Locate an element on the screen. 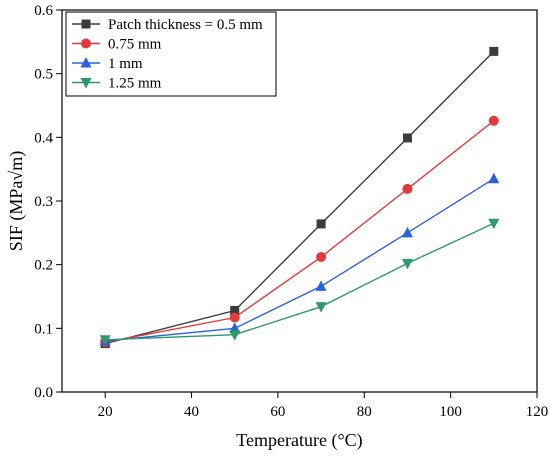 This screenshot has height=457, width=550. legend-box is located at coordinates (171, 54).